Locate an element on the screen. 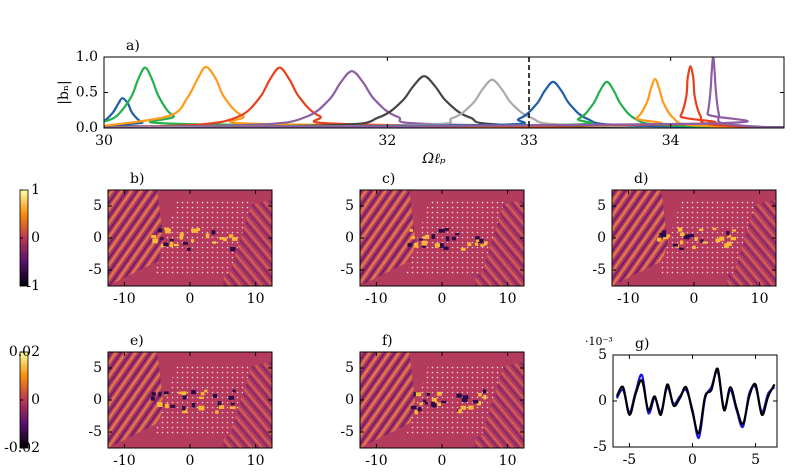 This screenshot has height=476, width=792. panel-label: f) is located at coordinates (387, 341).